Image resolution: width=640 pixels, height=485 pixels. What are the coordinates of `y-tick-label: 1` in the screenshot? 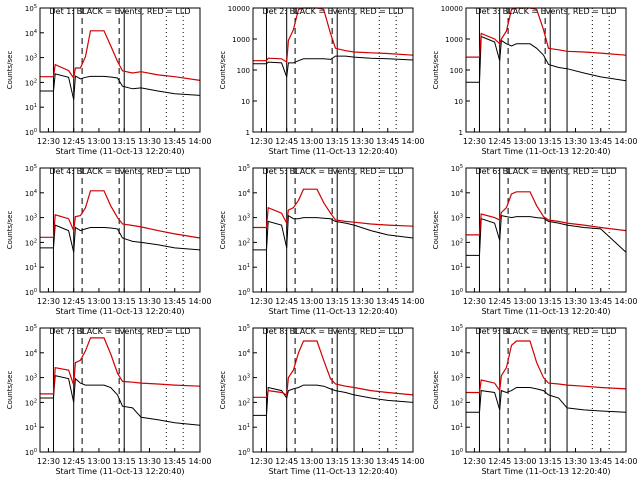 It's located at (461, 133).